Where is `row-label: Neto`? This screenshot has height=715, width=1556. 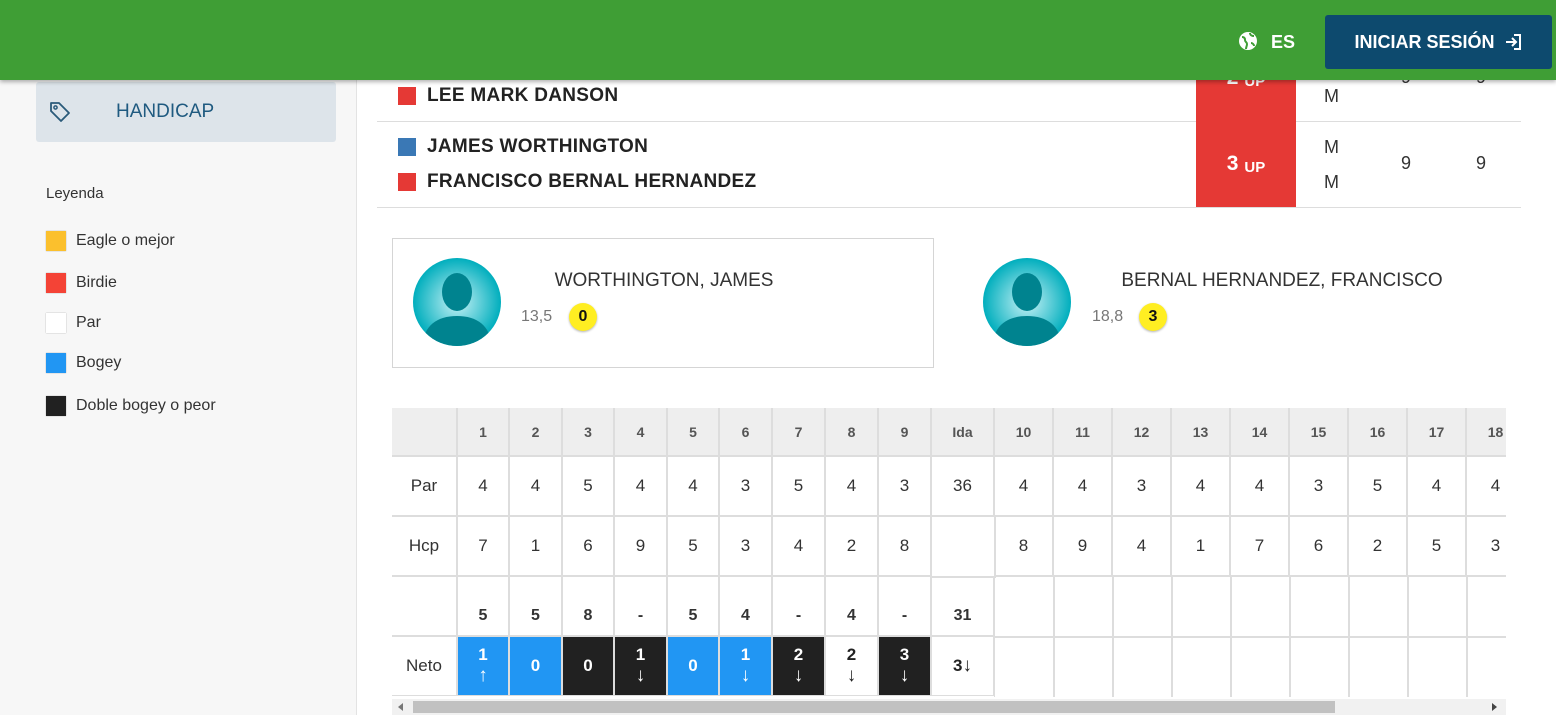 row-label: Neto is located at coordinates (424, 666).